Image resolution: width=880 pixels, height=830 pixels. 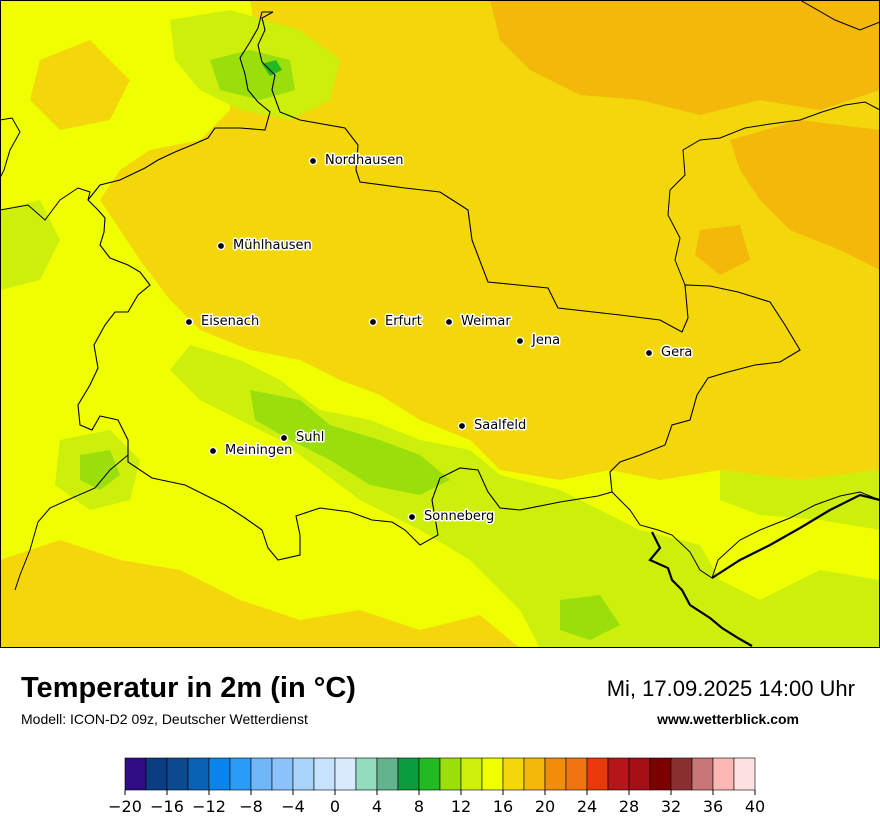 I want to click on city-label: Gera, so click(x=676, y=352).